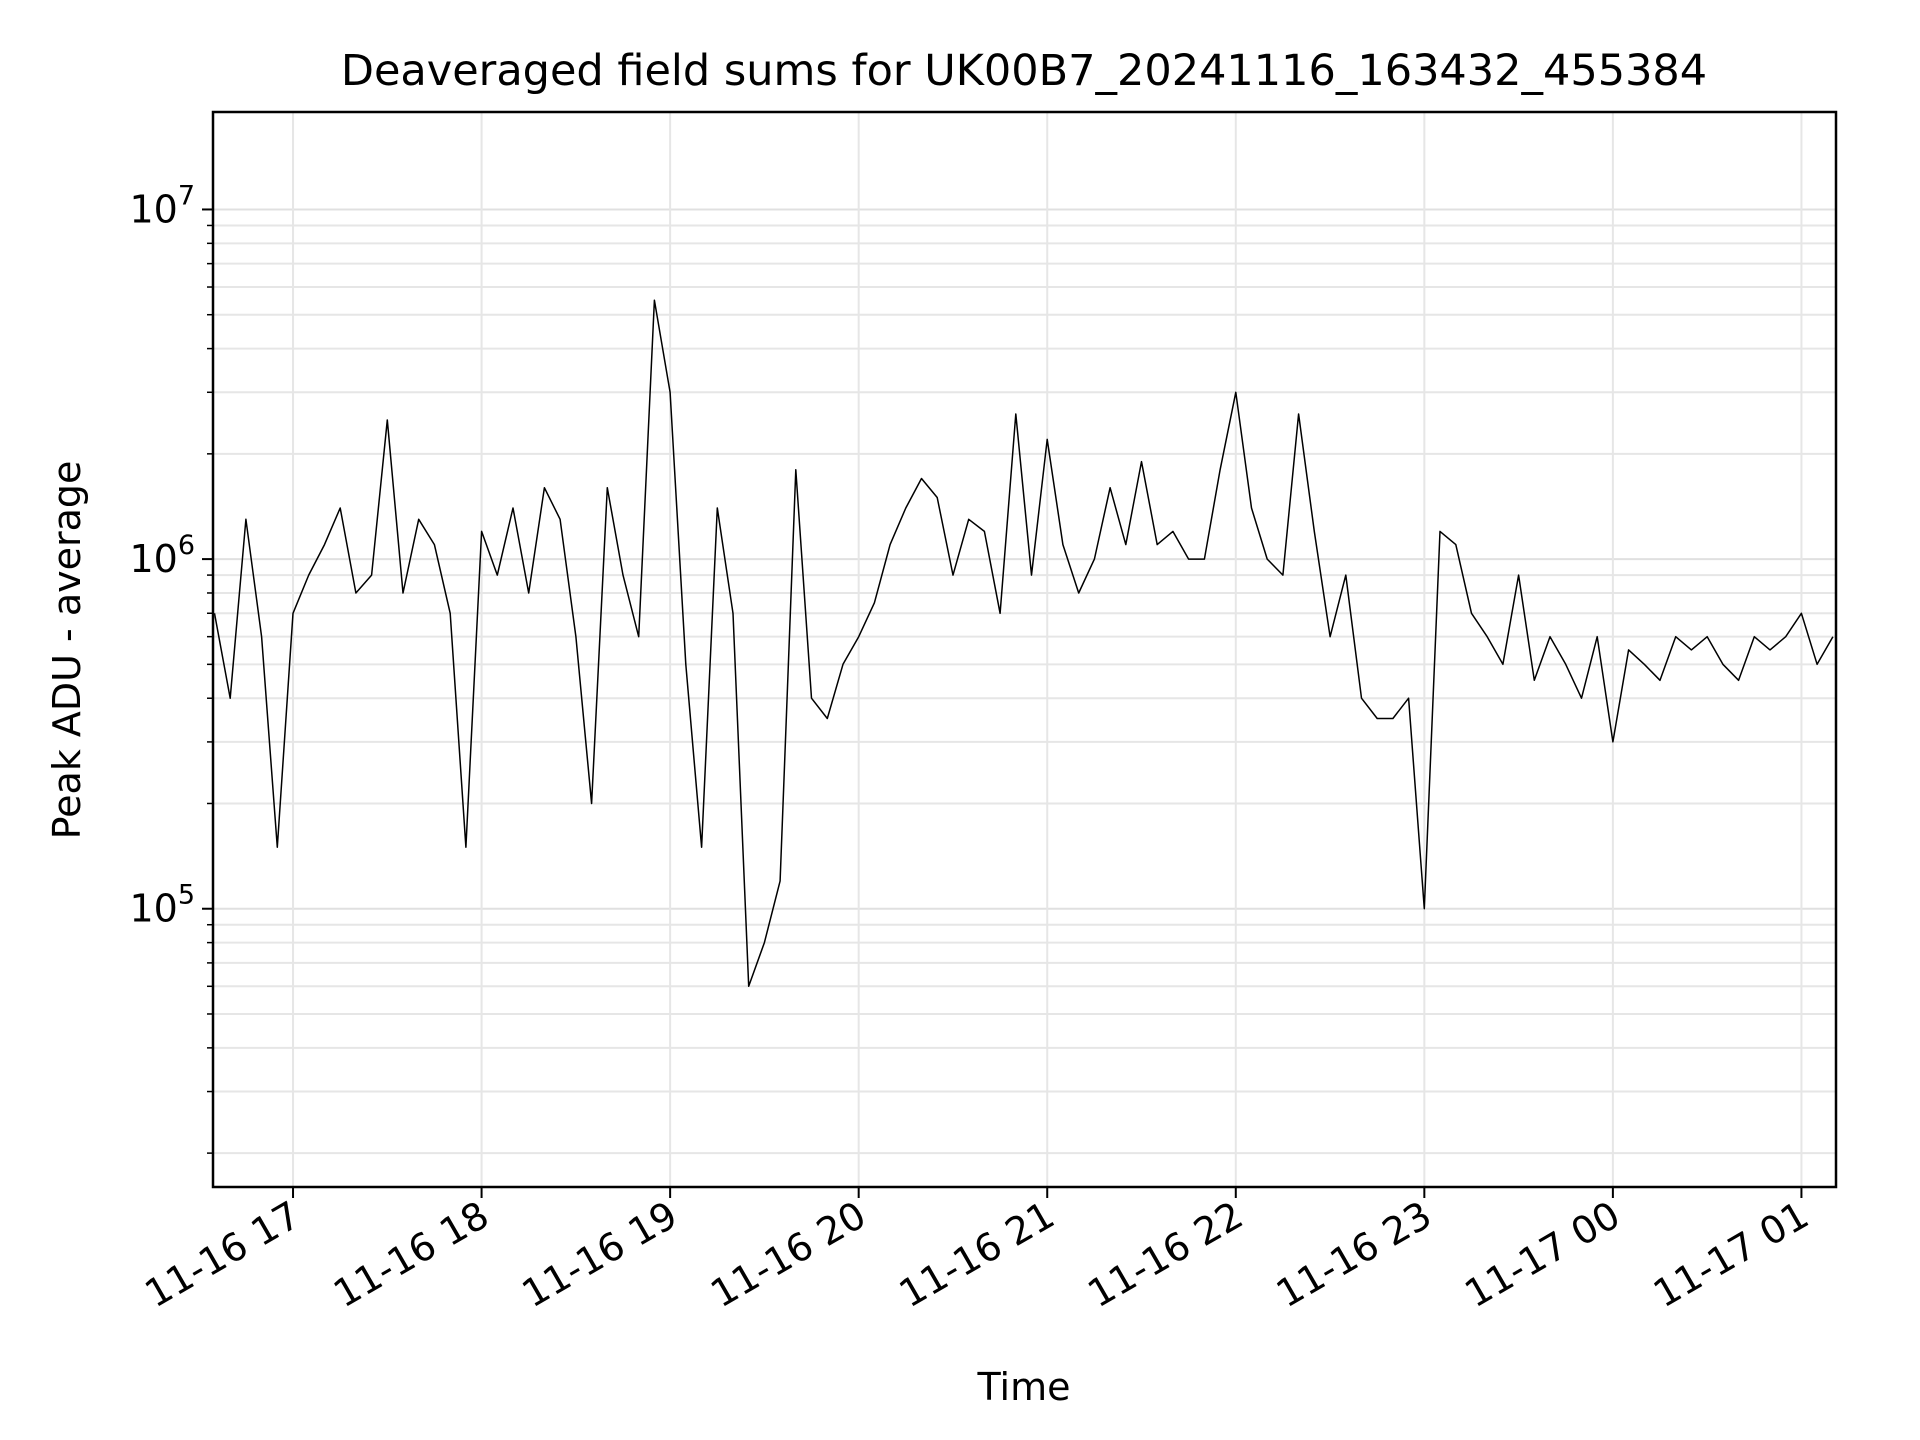  What do you see at coordinates (67, 650) in the screenshot?
I see `y-axis-label: Peak ADU - average` at bounding box center [67, 650].